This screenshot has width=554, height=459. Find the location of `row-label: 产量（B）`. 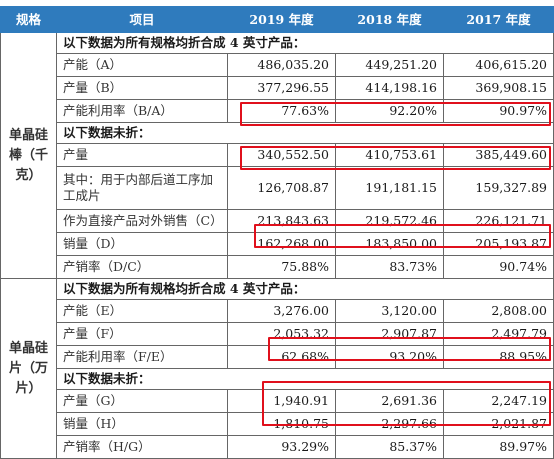

row-label: 产量（B） is located at coordinates (142, 88).